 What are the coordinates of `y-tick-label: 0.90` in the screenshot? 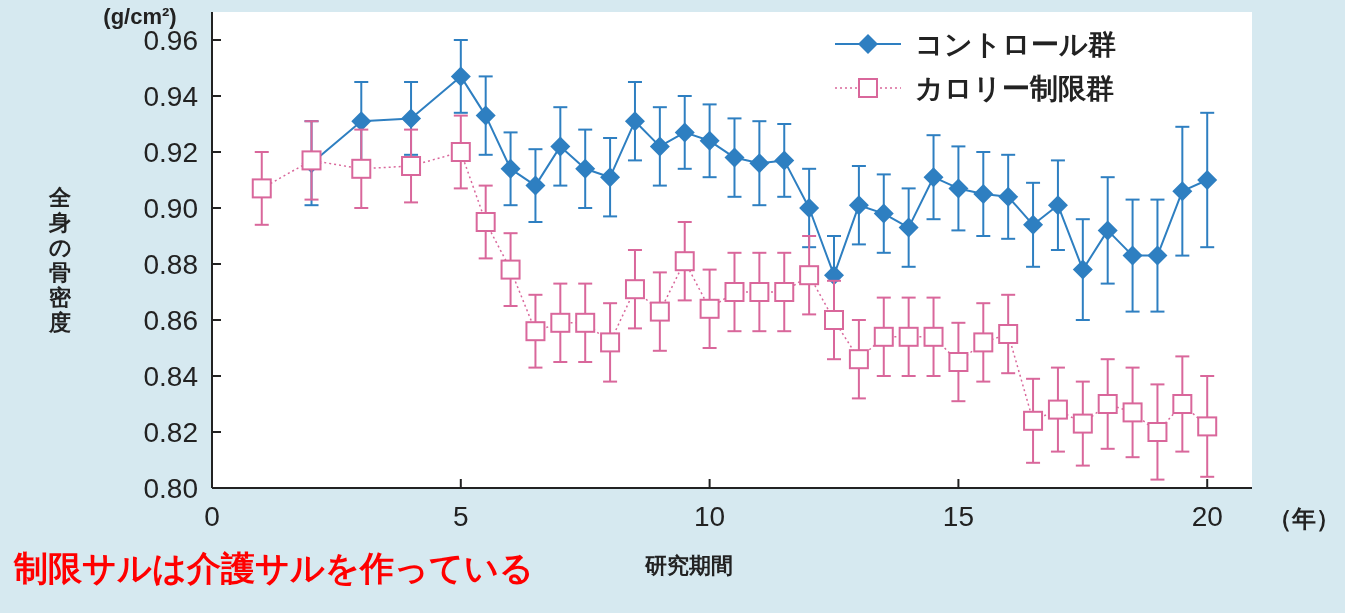 It's located at (170, 208).